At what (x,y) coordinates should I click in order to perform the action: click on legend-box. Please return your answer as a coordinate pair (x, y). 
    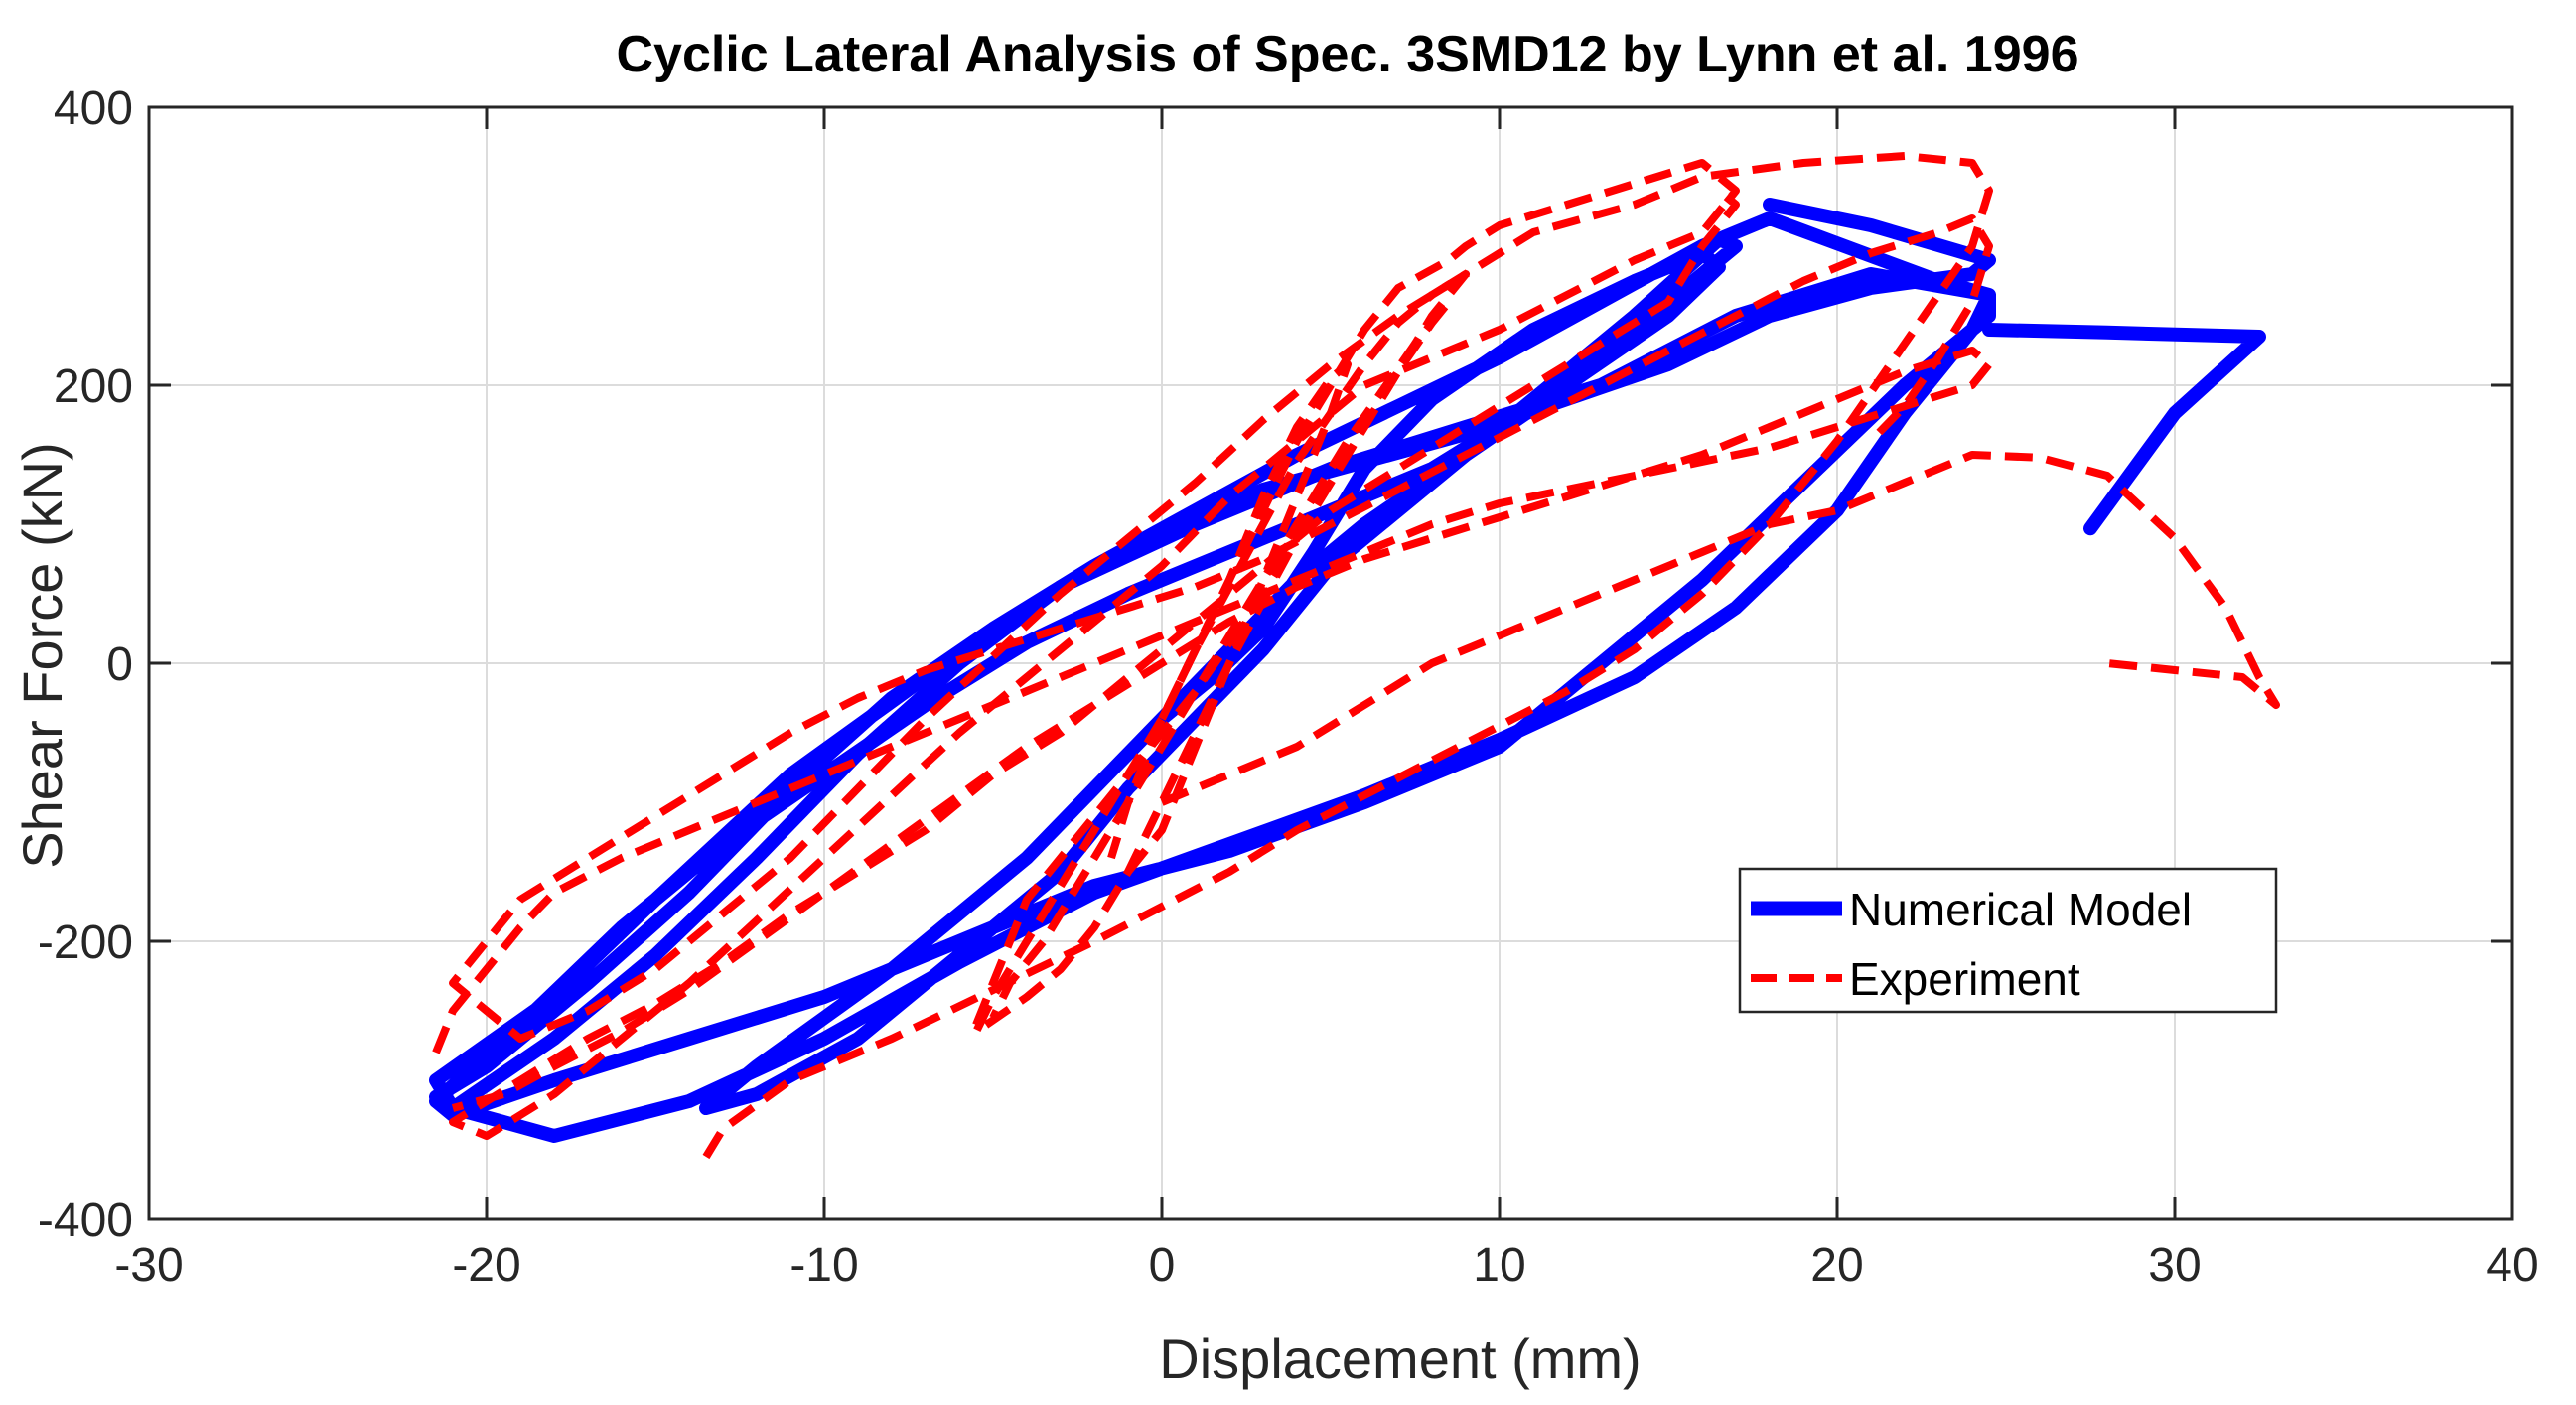
    Looking at the image, I should click on (2008, 940).